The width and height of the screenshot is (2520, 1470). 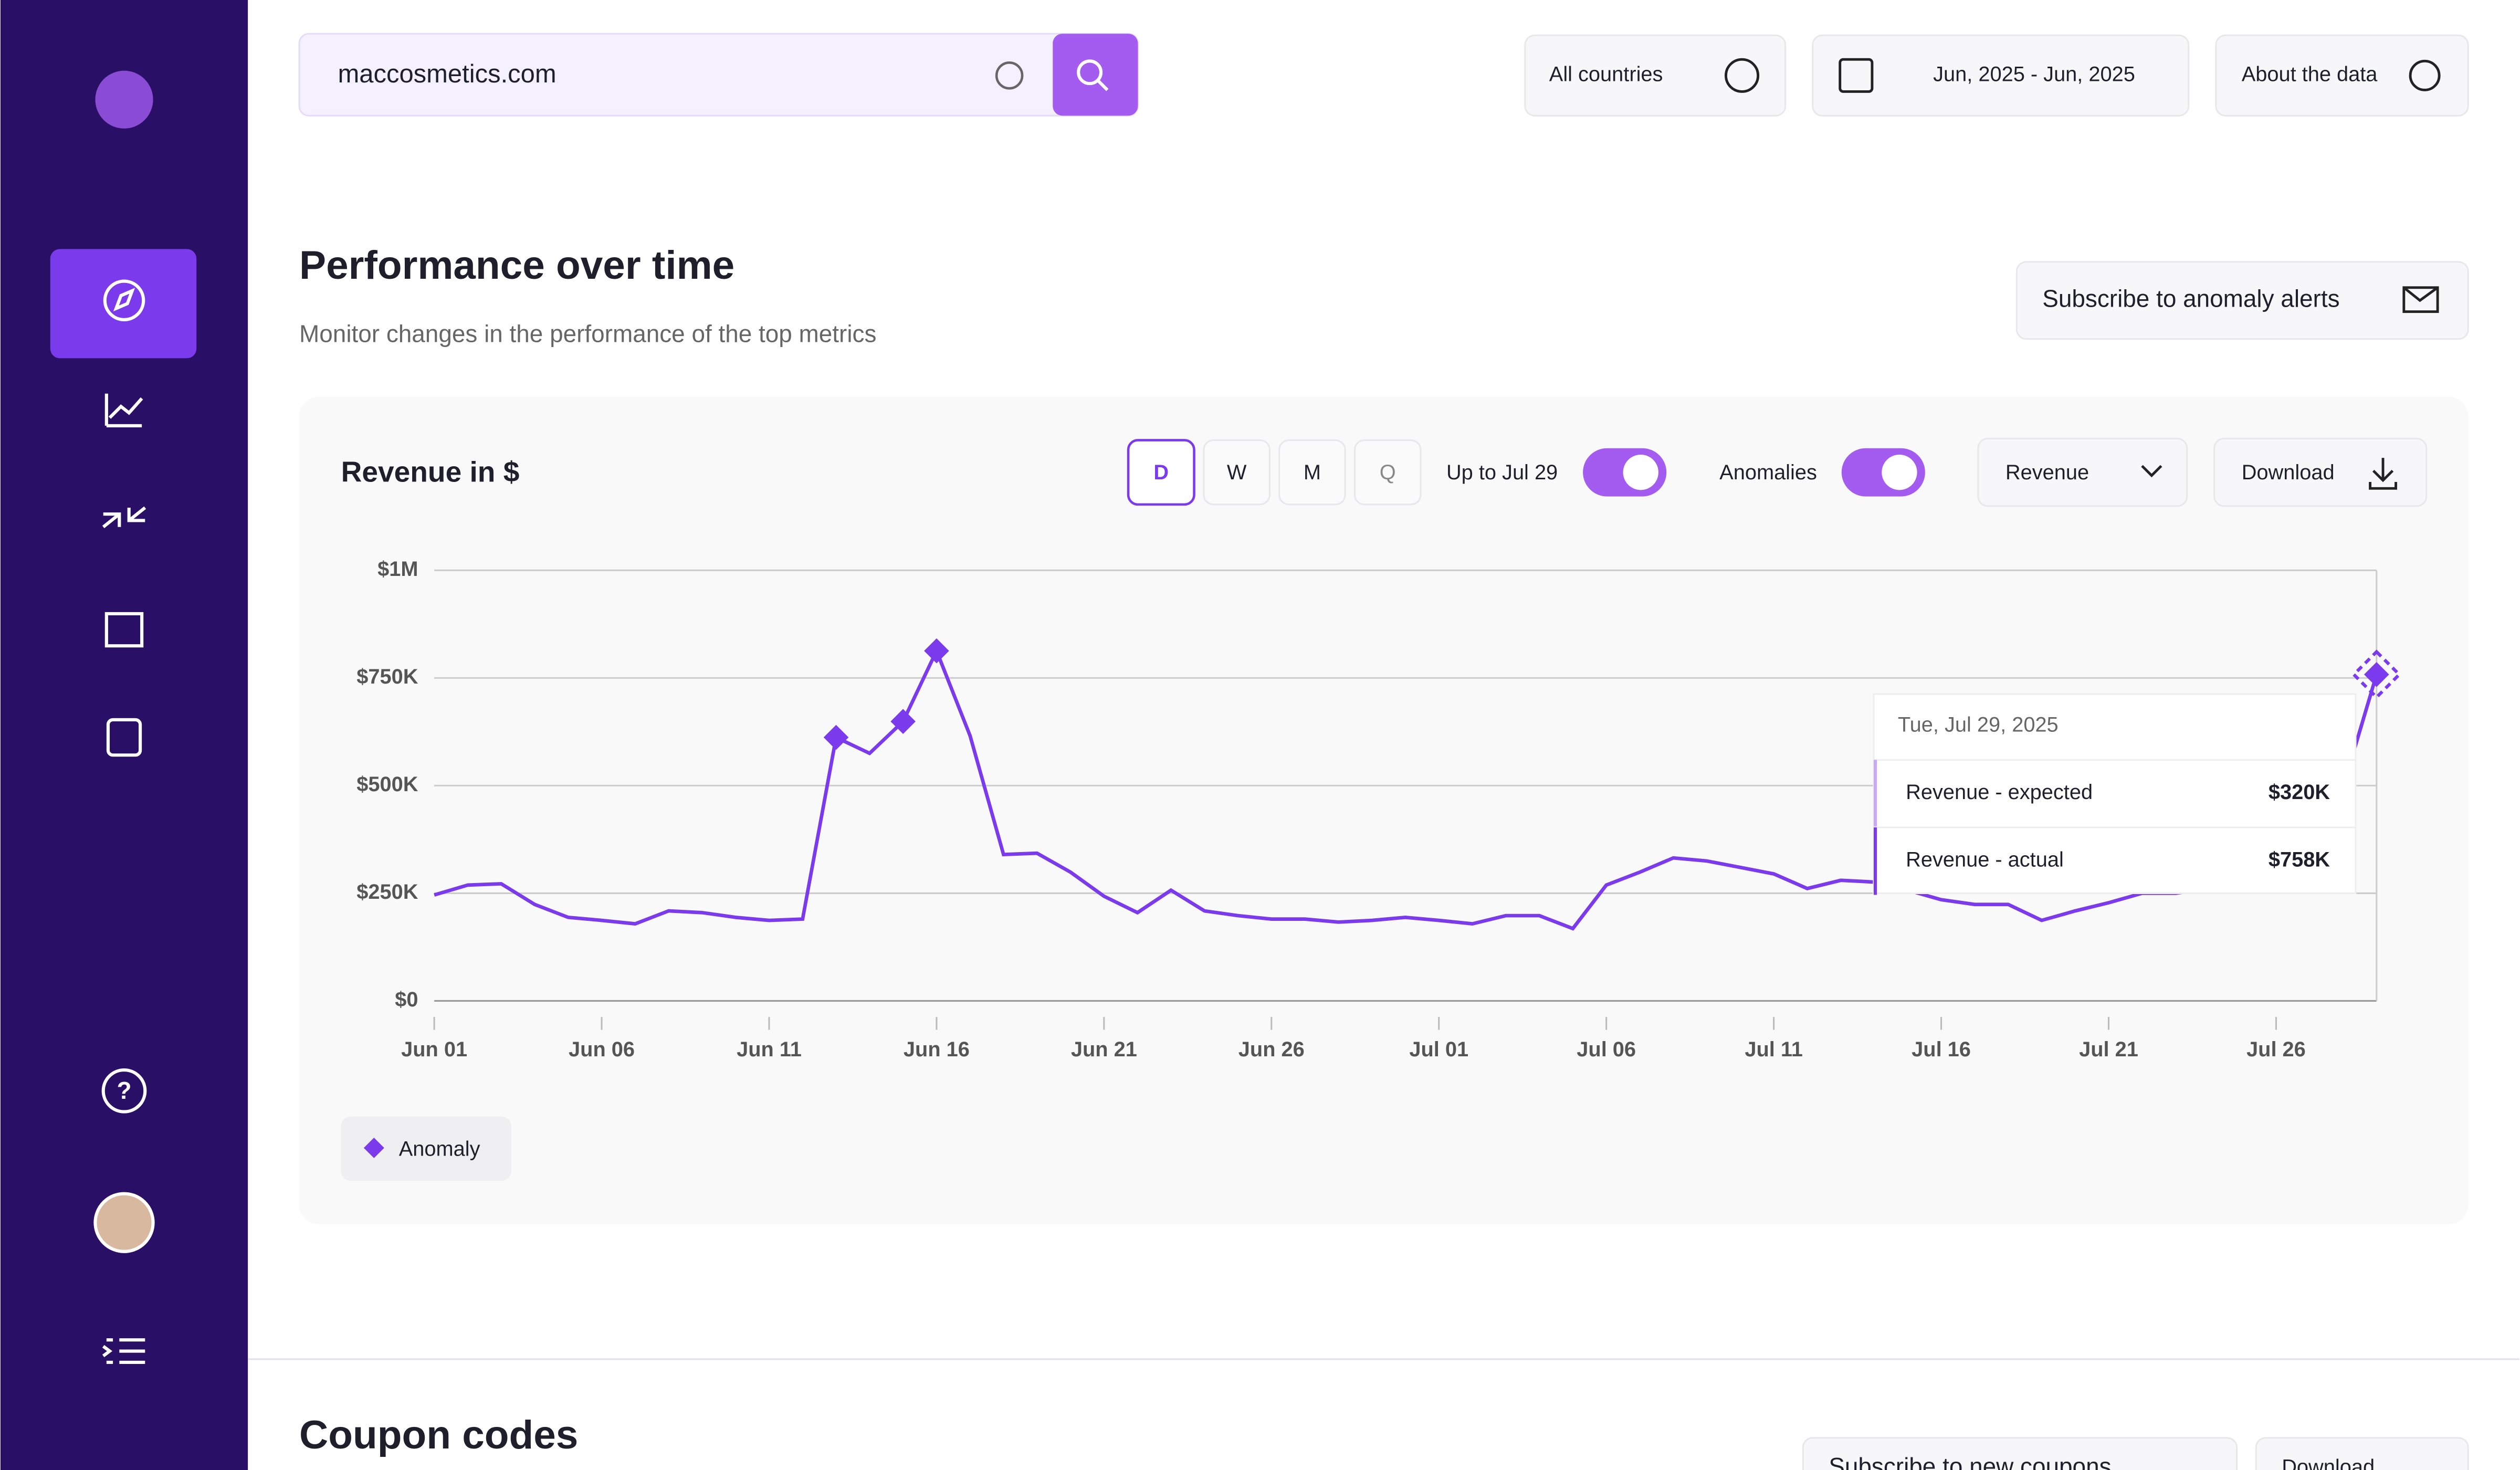 I want to click on subscribe-button, so click(x=2242, y=300).